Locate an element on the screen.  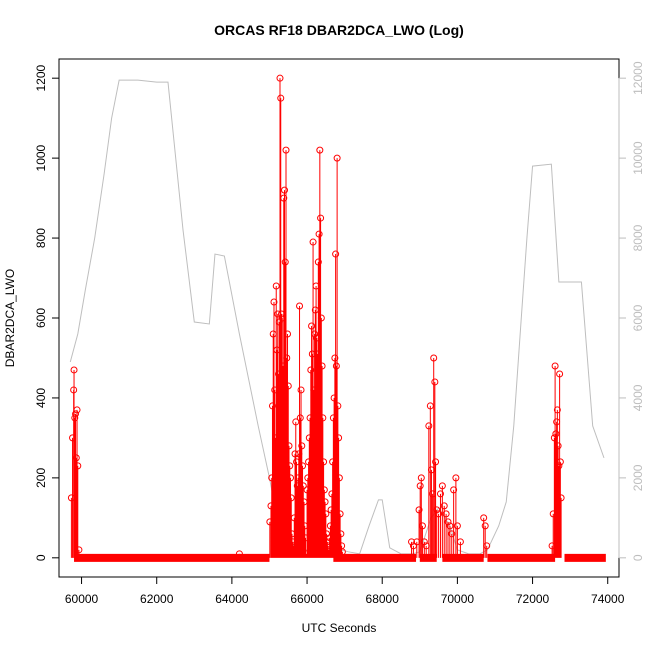
chart-title: ORCAS RF18 DBAR2DCA_LWO (Log) is located at coordinates (339, 30).